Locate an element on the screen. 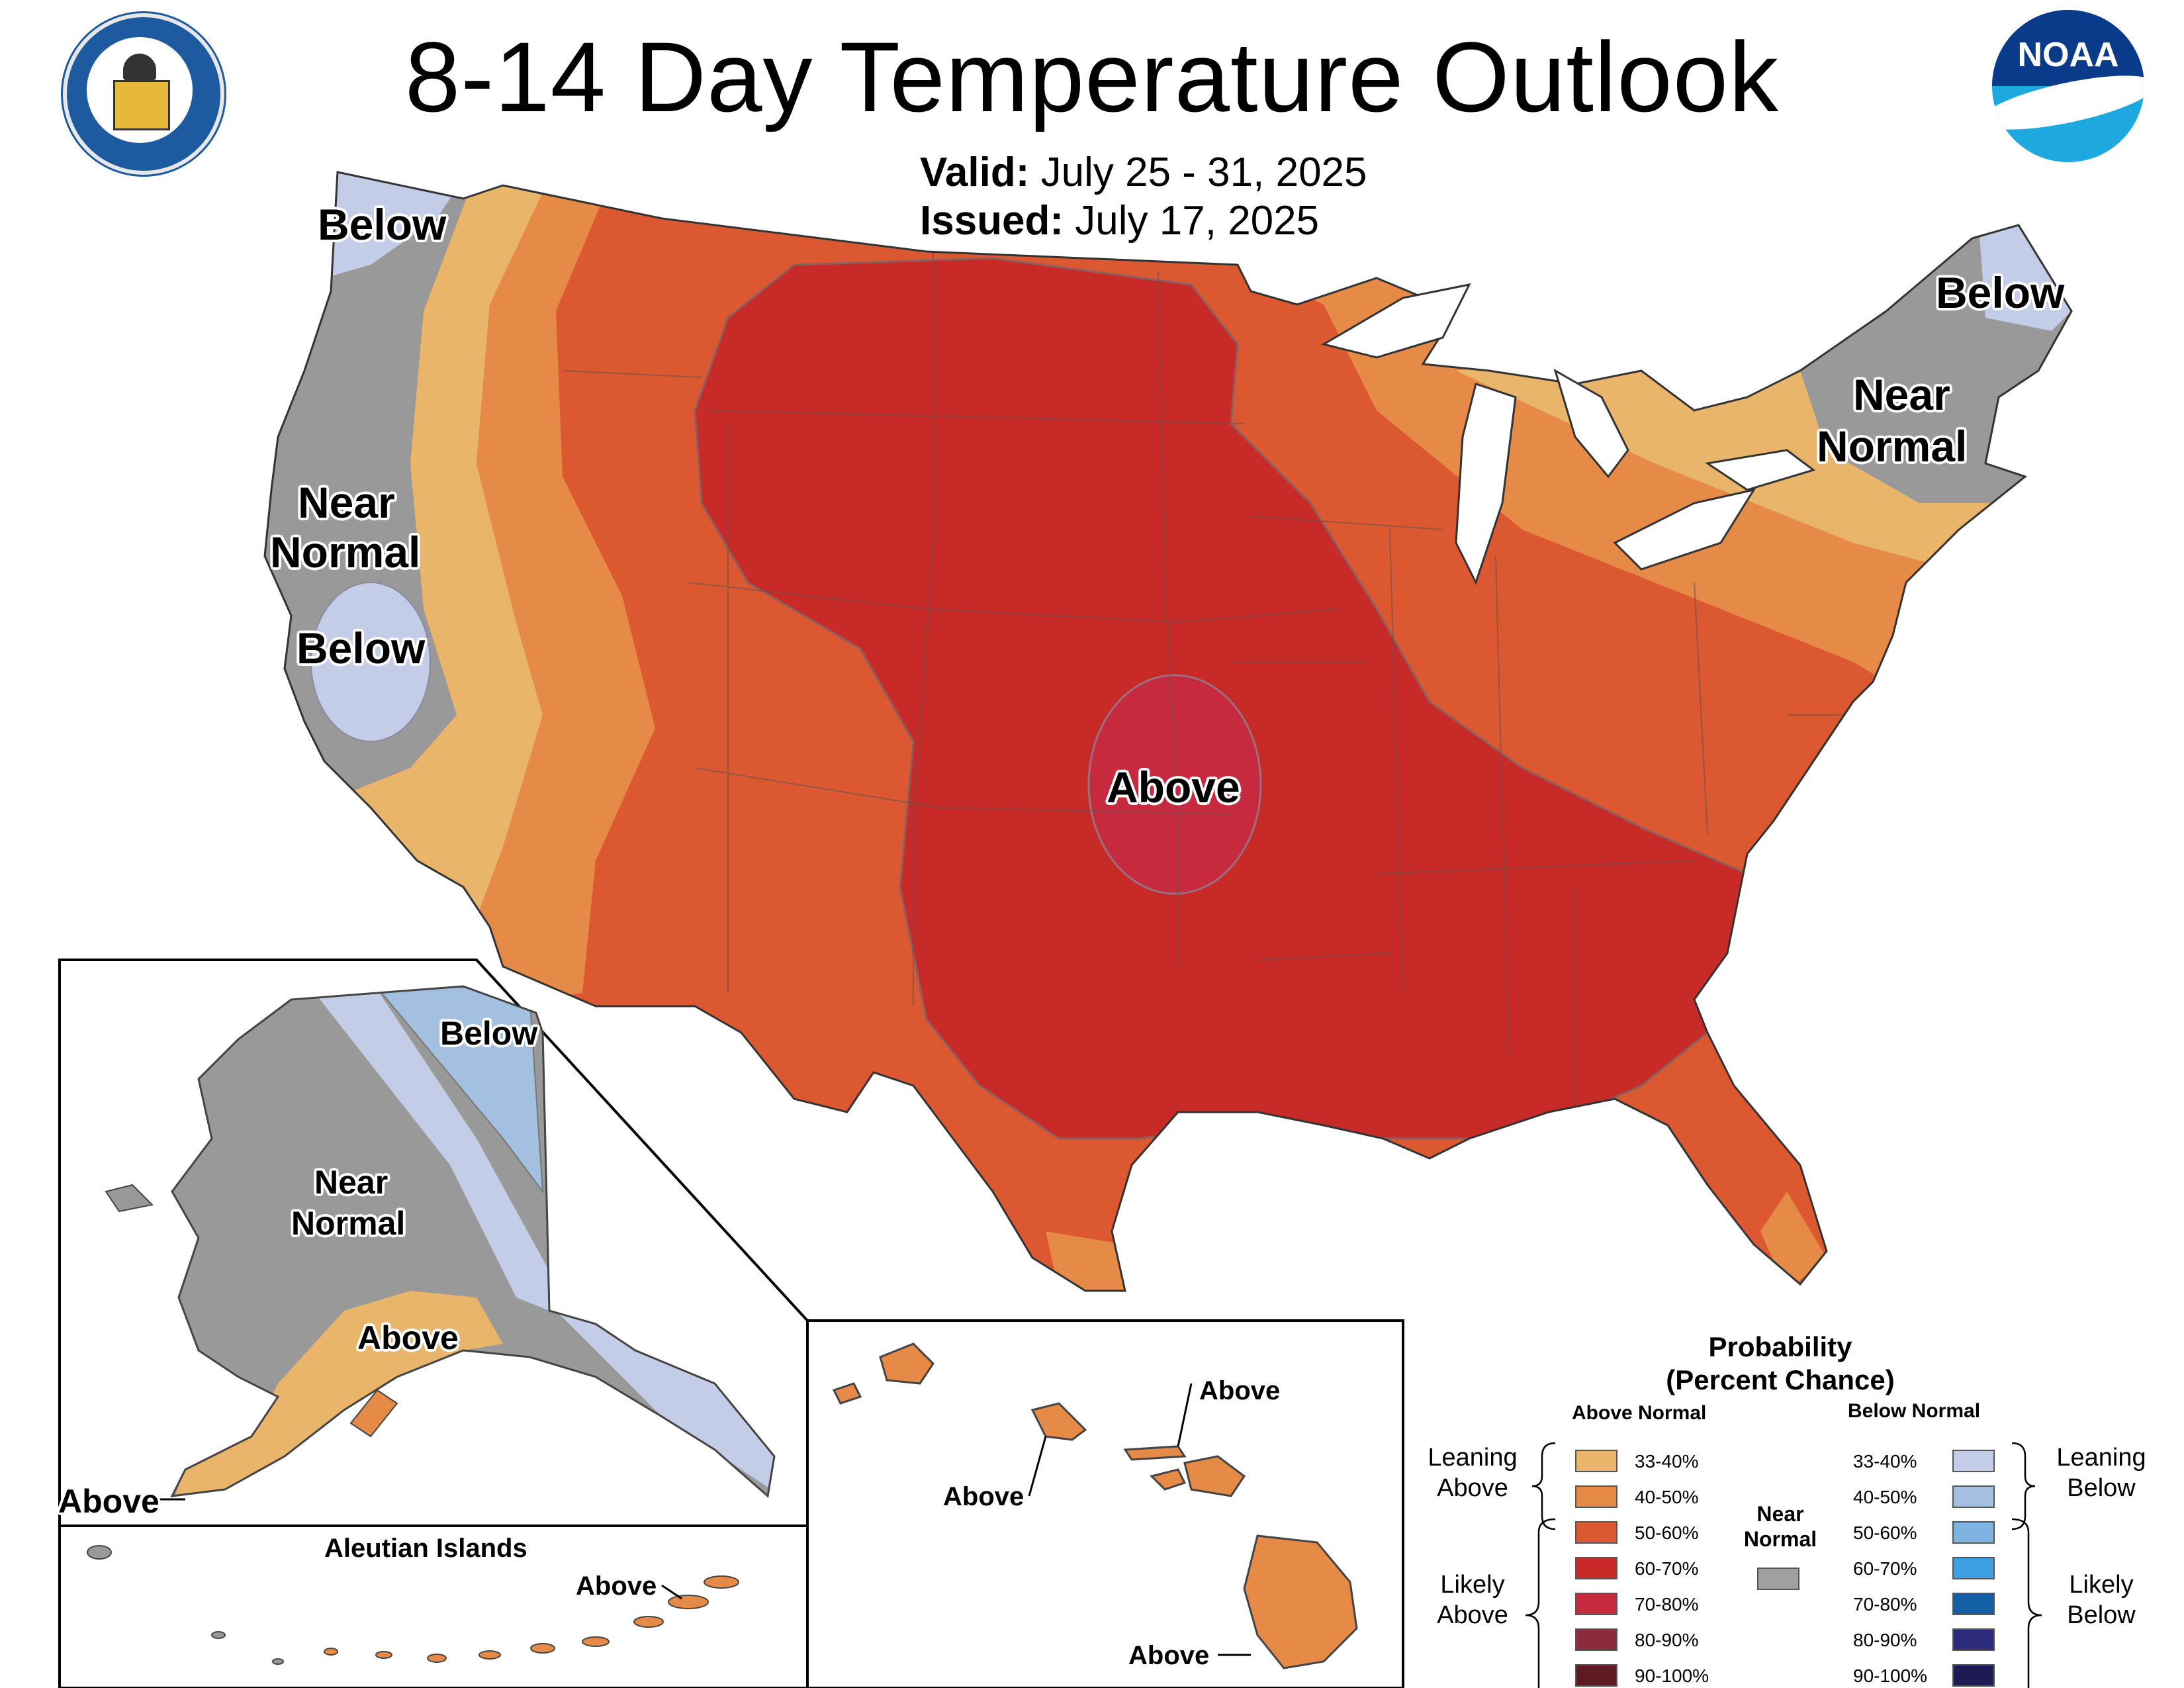 The image size is (2184, 1688). legend-above-range-2: 40-50% is located at coordinates (1667, 1497).